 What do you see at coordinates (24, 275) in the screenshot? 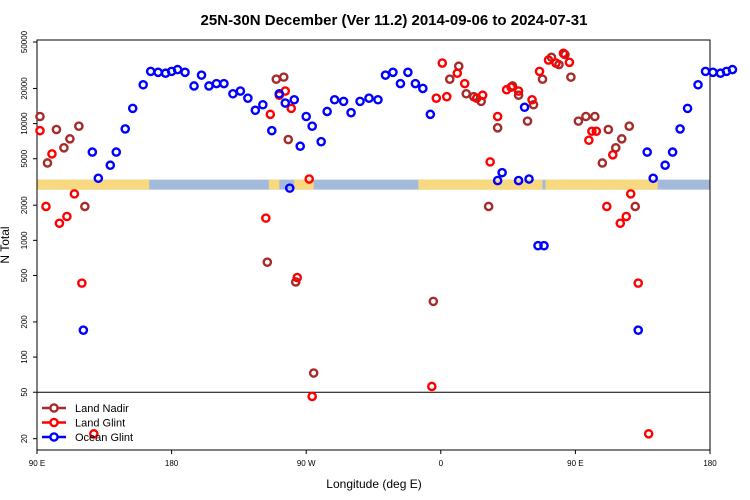
I see `y-tick-label: 500` at bounding box center [24, 275].